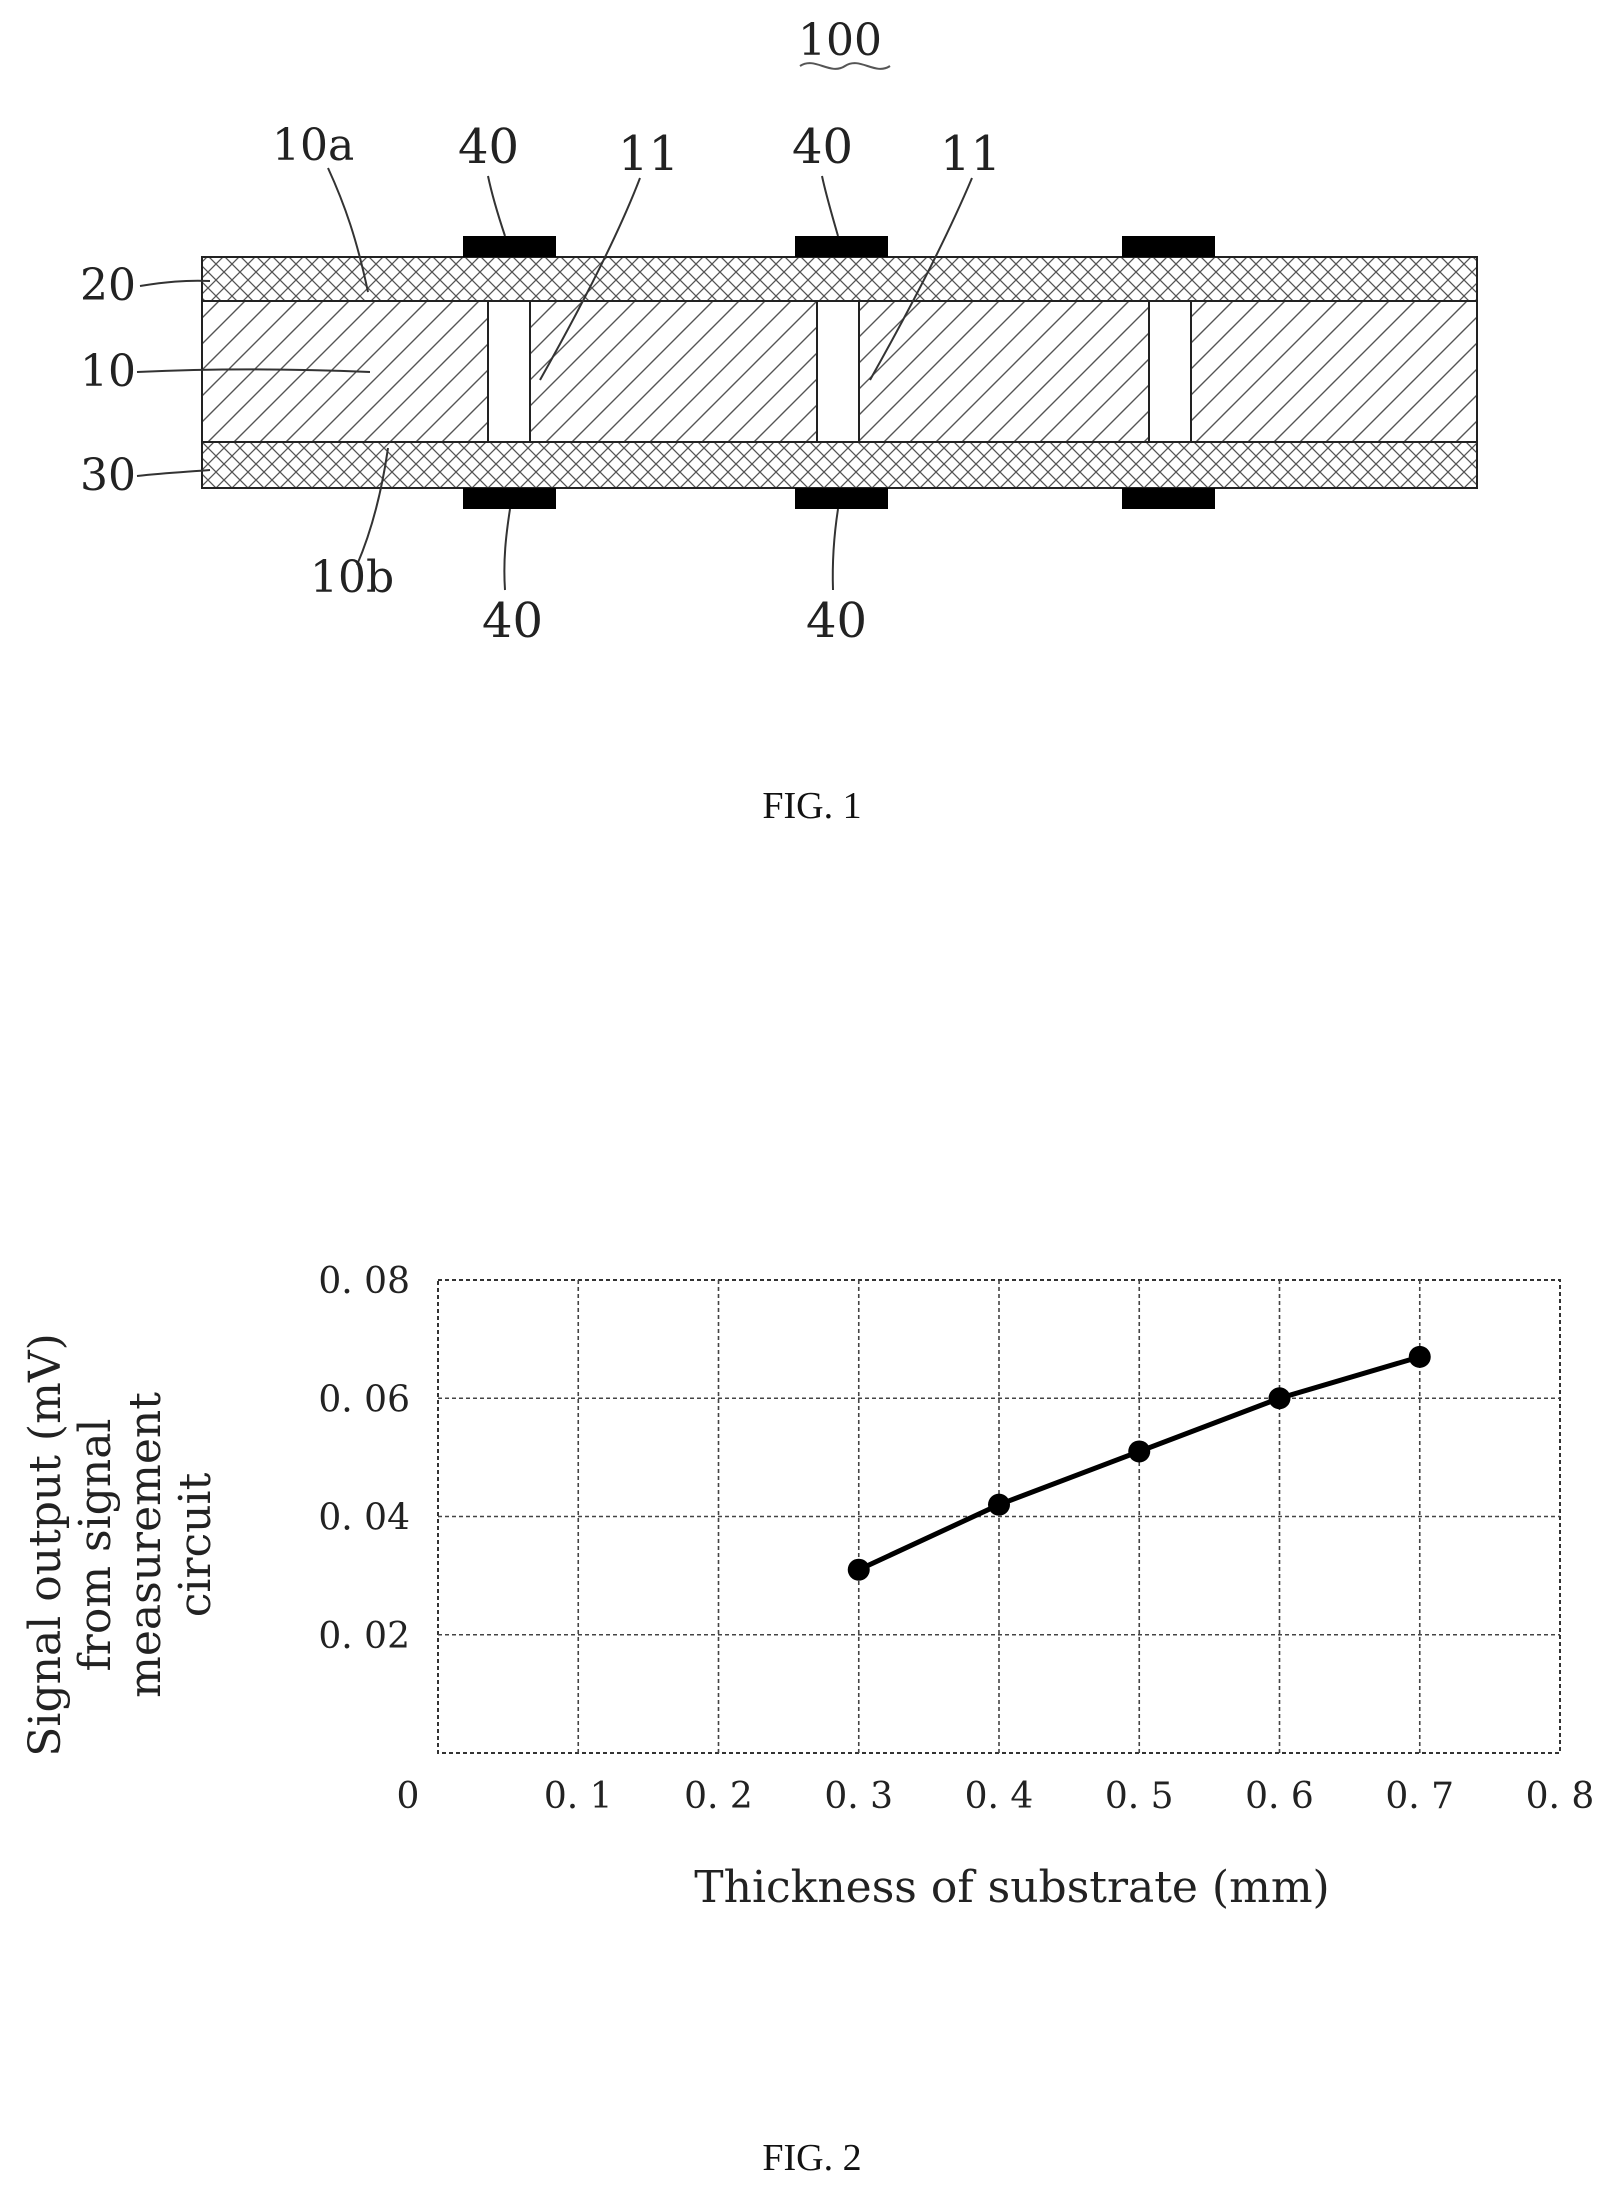 This screenshot has width=1624, height=2211. Describe the element at coordinates (95, 1545) in the screenshot. I see `y-axis-label-line: from signal` at that location.